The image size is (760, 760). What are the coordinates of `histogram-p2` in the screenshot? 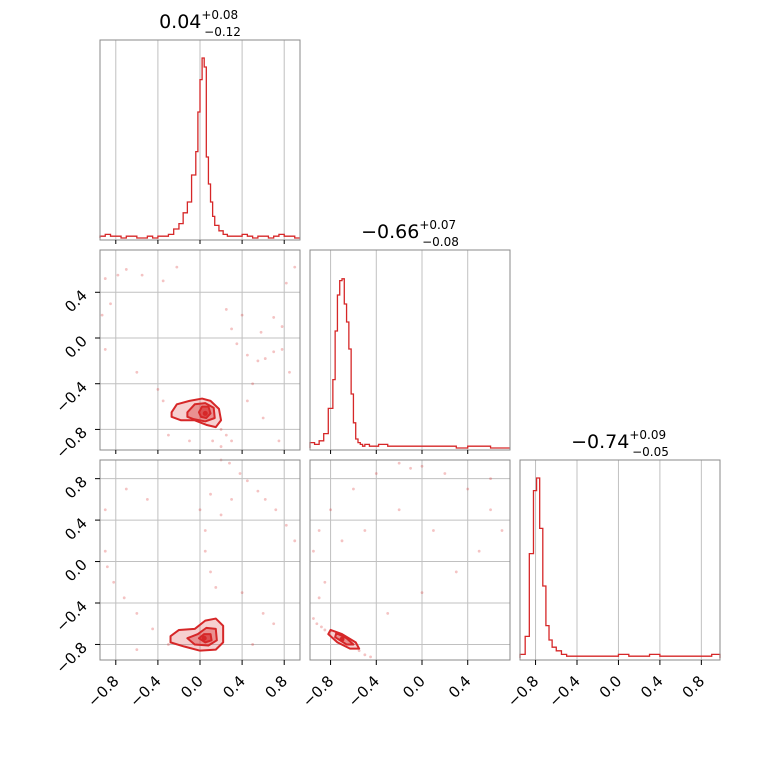 It's located at (620, 567).